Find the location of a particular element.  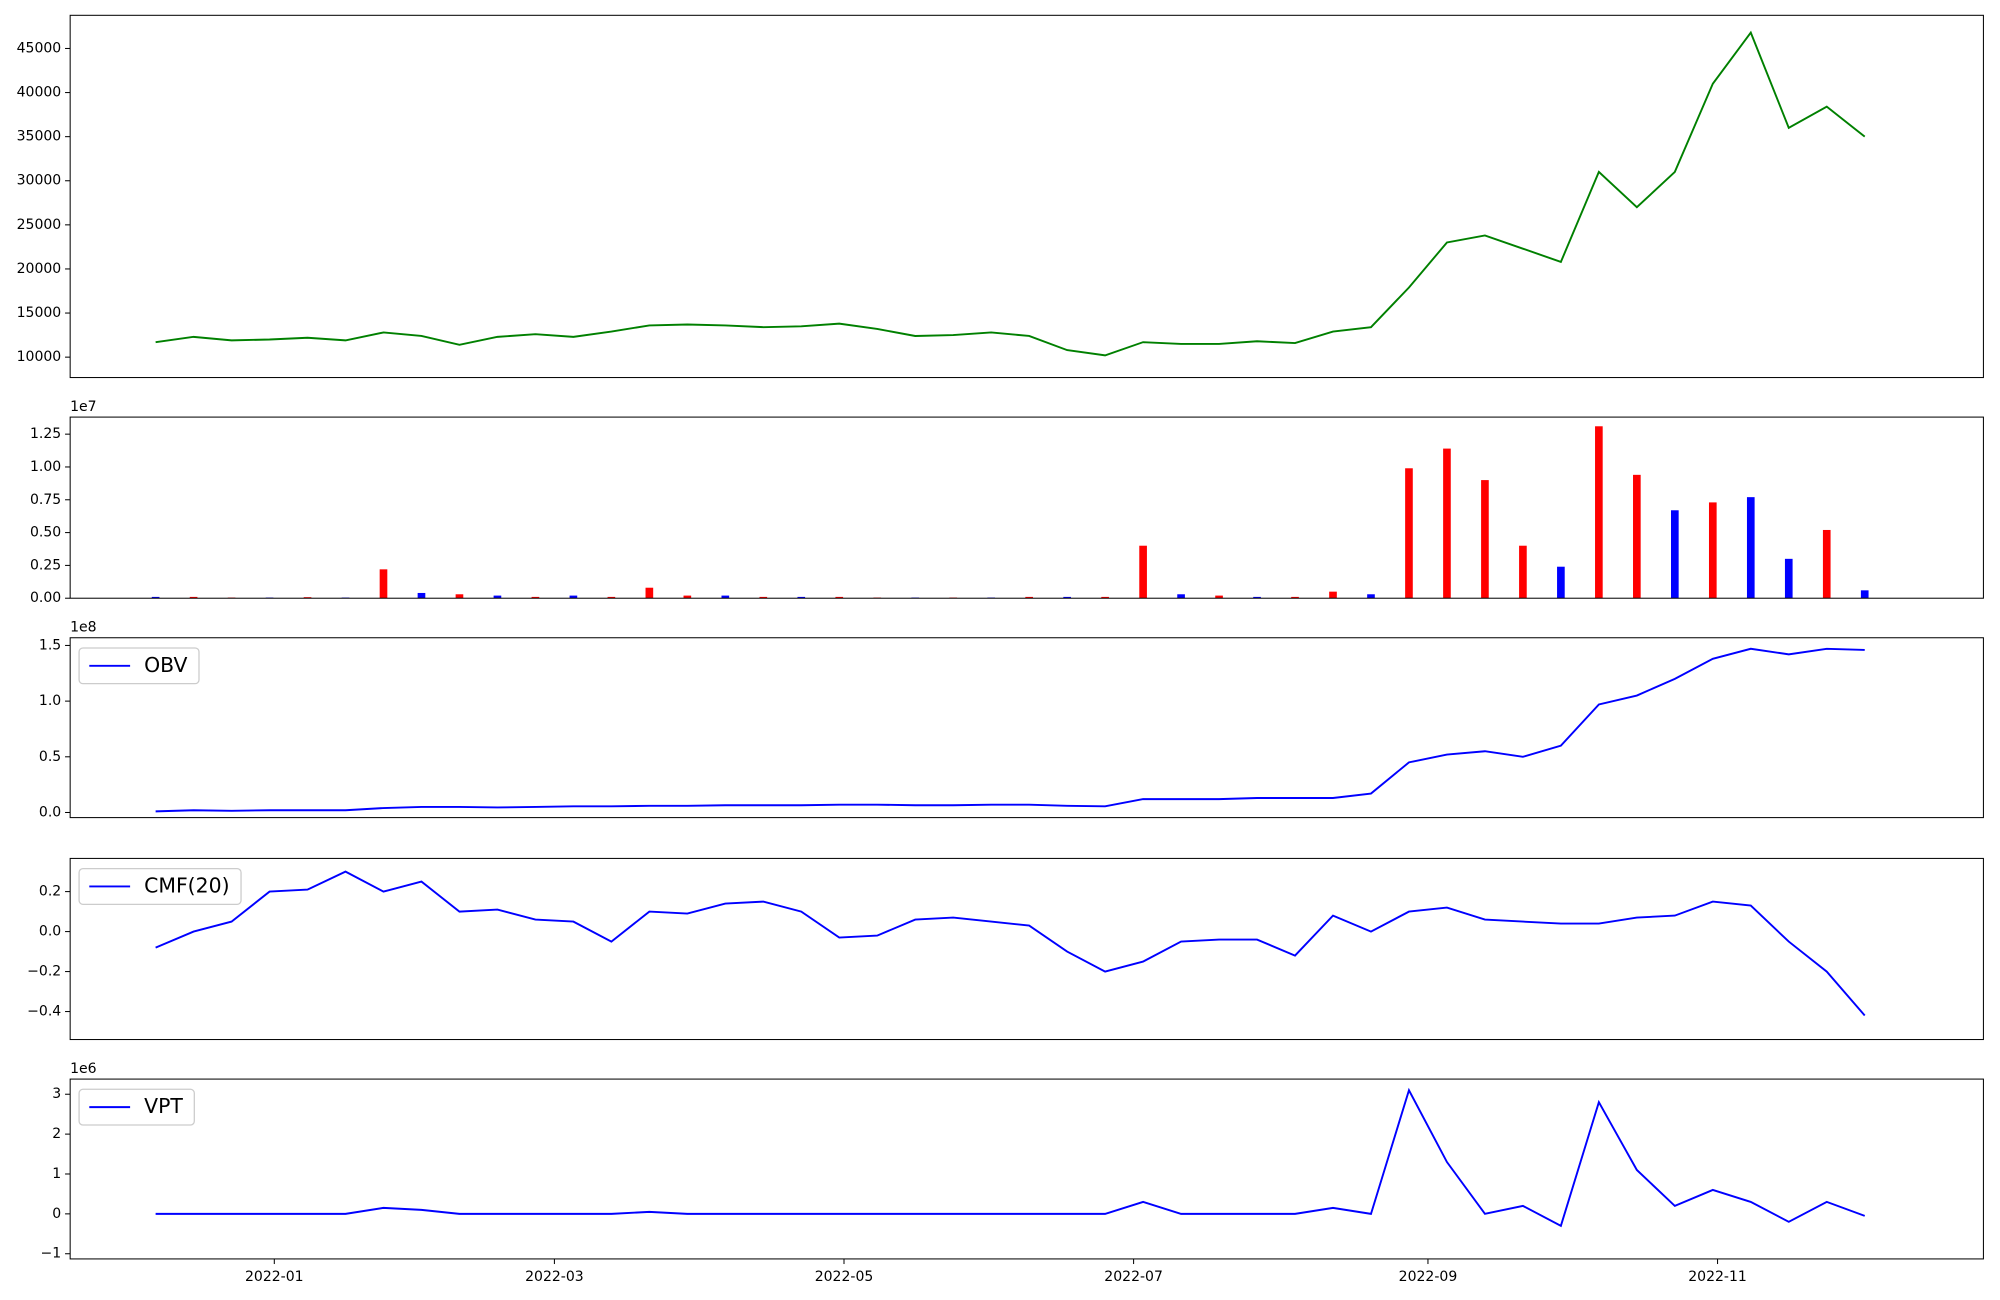

y-tick-label: 20000 is located at coordinates (39, 269).